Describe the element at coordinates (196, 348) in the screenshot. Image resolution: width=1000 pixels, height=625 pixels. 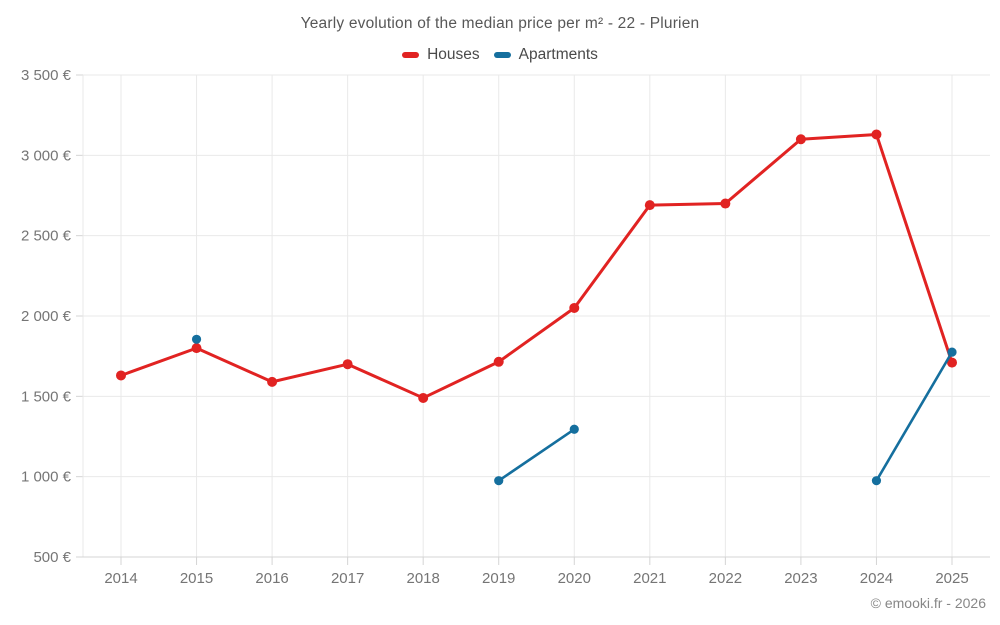
I see `houses-point-2015` at that location.